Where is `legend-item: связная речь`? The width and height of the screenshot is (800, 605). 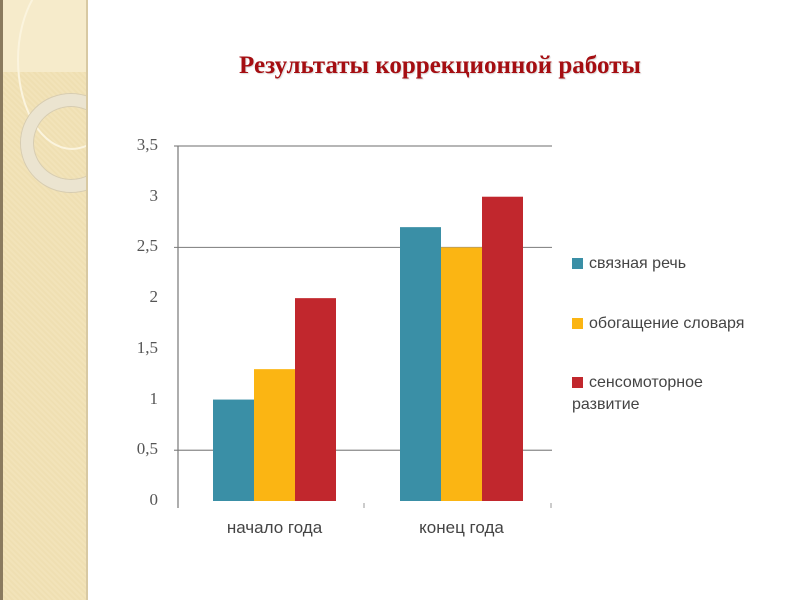
legend-item: связная речь is located at coordinates (682, 264).